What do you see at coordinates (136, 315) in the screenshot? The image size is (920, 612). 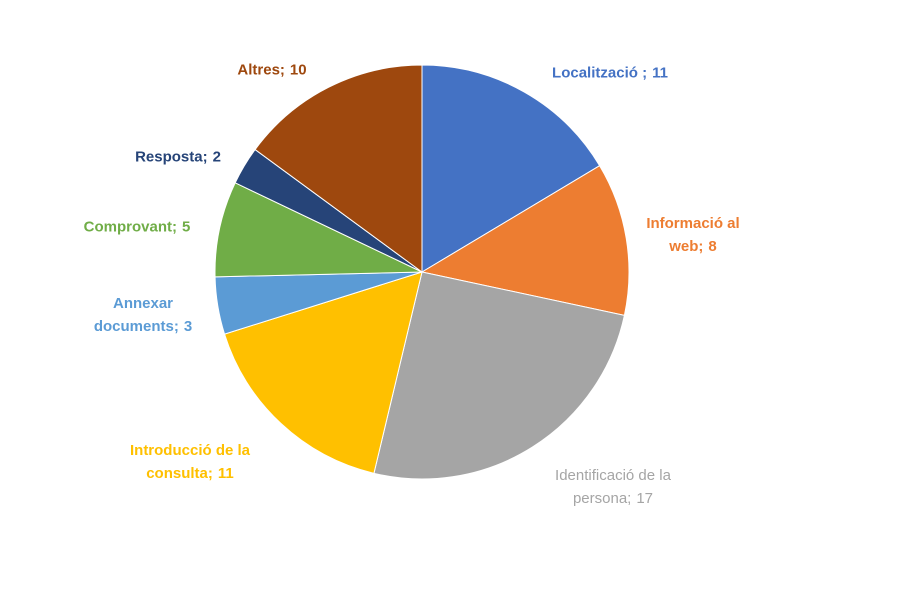 I see `category-label: Annexar documents;` at bounding box center [136, 315].